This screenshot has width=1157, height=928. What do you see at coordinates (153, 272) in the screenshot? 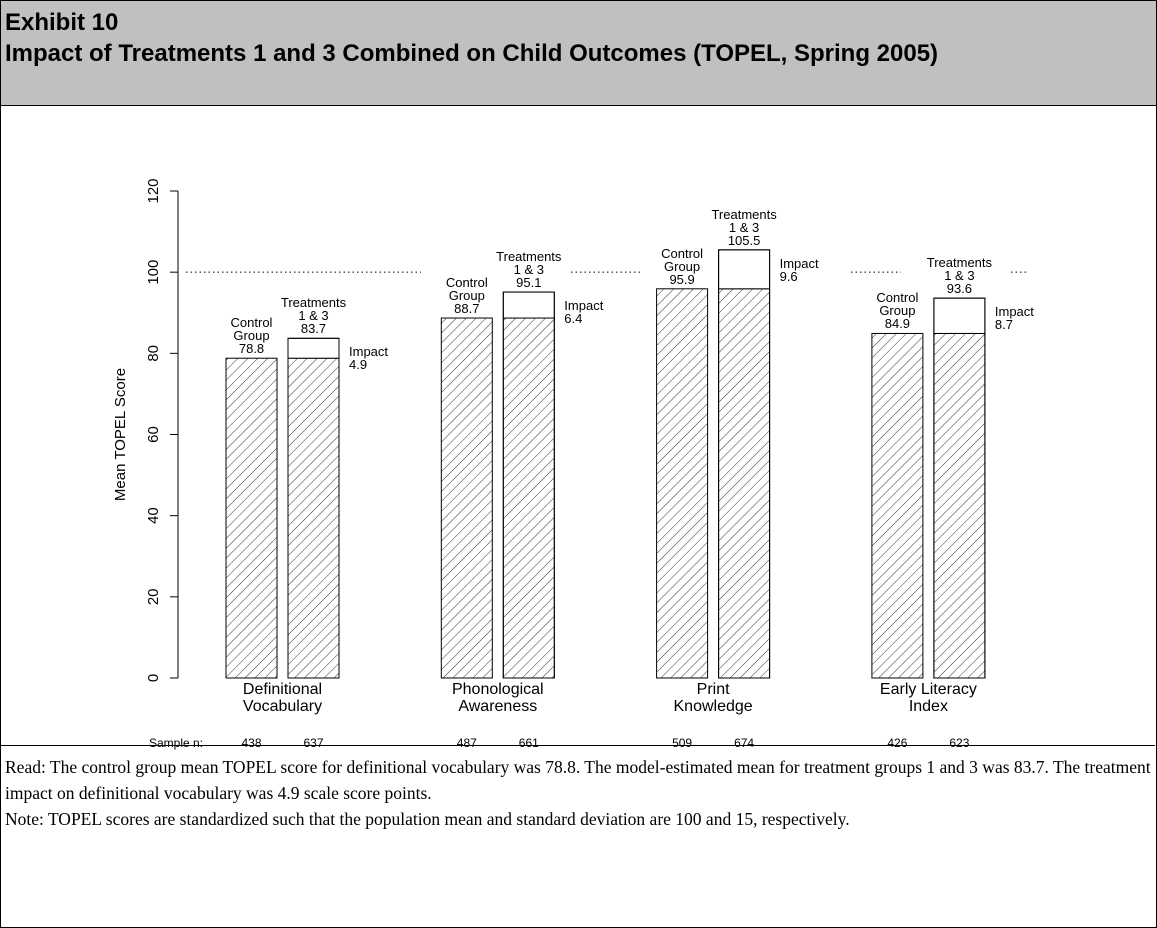
I see `y-tick-label: 100` at bounding box center [153, 272].